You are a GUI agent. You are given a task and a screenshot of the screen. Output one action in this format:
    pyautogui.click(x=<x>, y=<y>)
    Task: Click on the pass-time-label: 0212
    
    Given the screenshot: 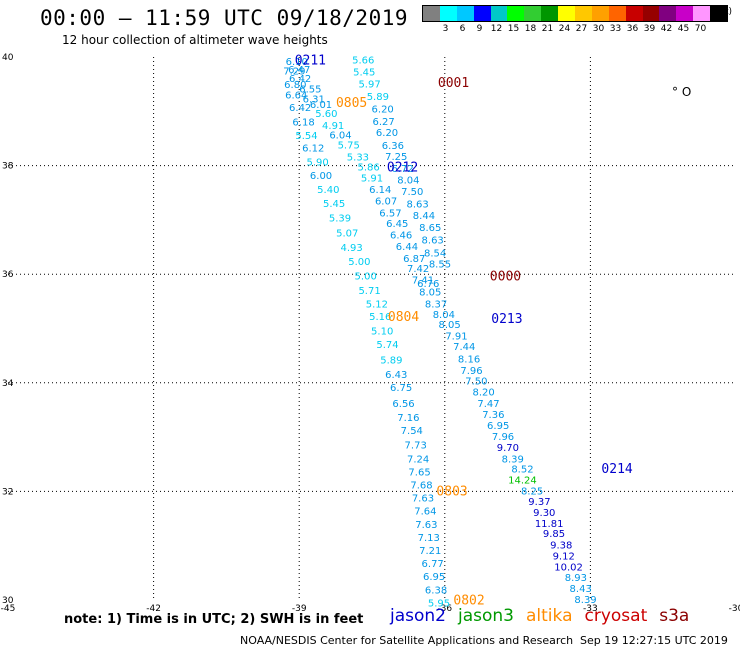 What is the action you would take?
    pyautogui.click(x=402, y=168)
    